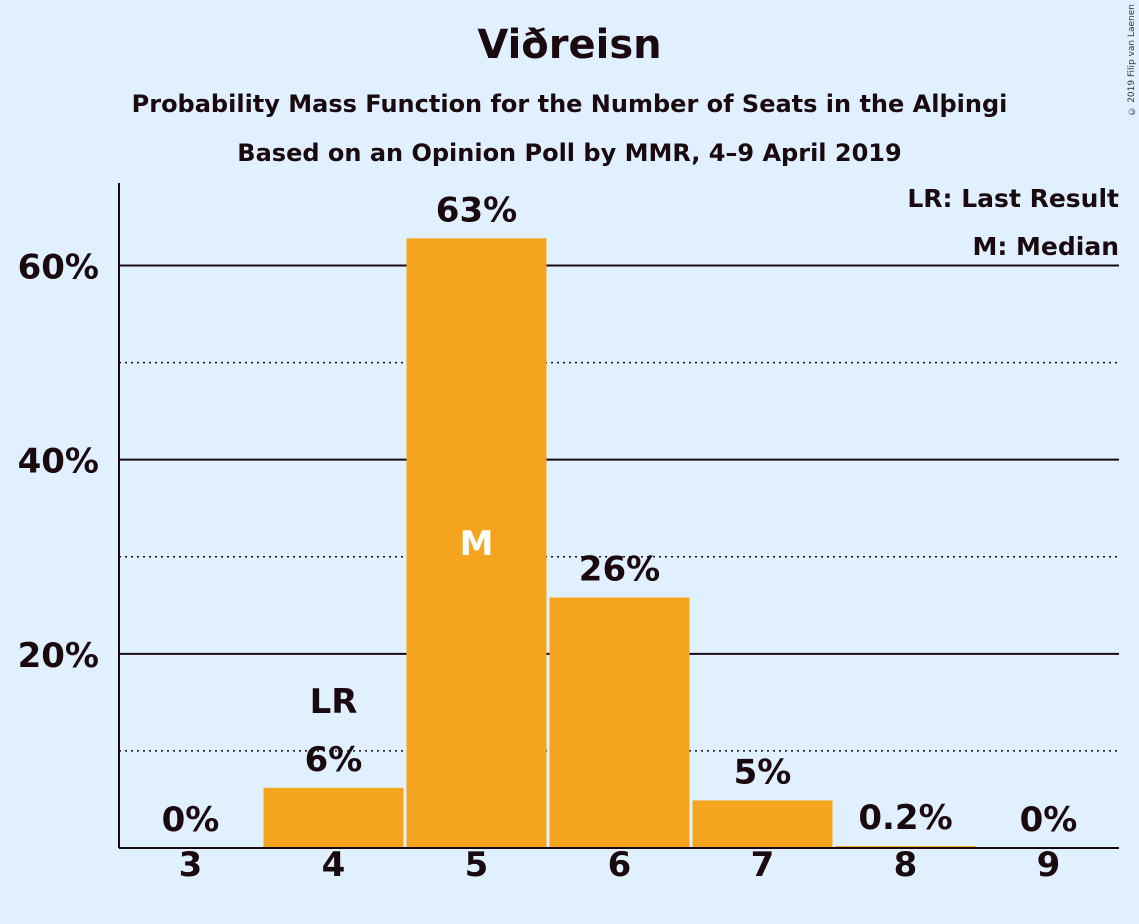 This screenshot has height=924, width=1139. What do you see at coordinates (905, 818) in the screenshot?
I see `data-label: 0.2%` at bounding box center [905, 818].